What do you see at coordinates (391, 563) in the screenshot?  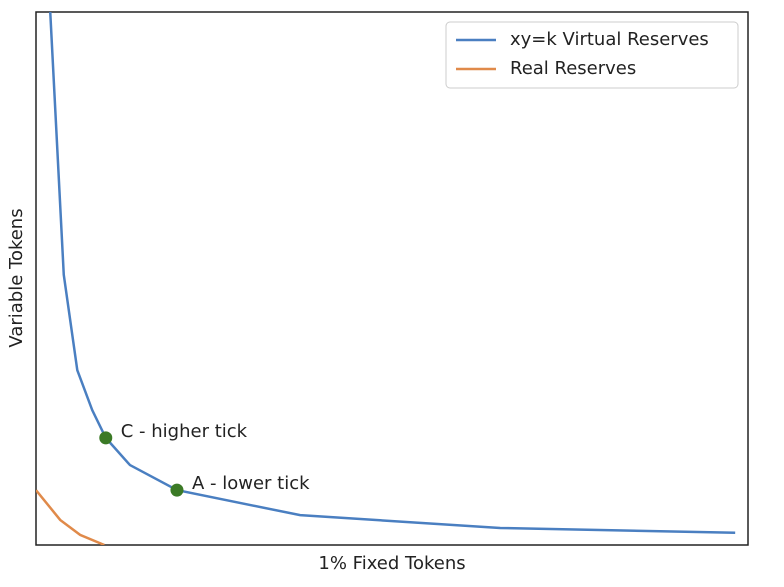 I see `x-axis-label: 1% Fixed Tokens` at bounding box center [391, 563].